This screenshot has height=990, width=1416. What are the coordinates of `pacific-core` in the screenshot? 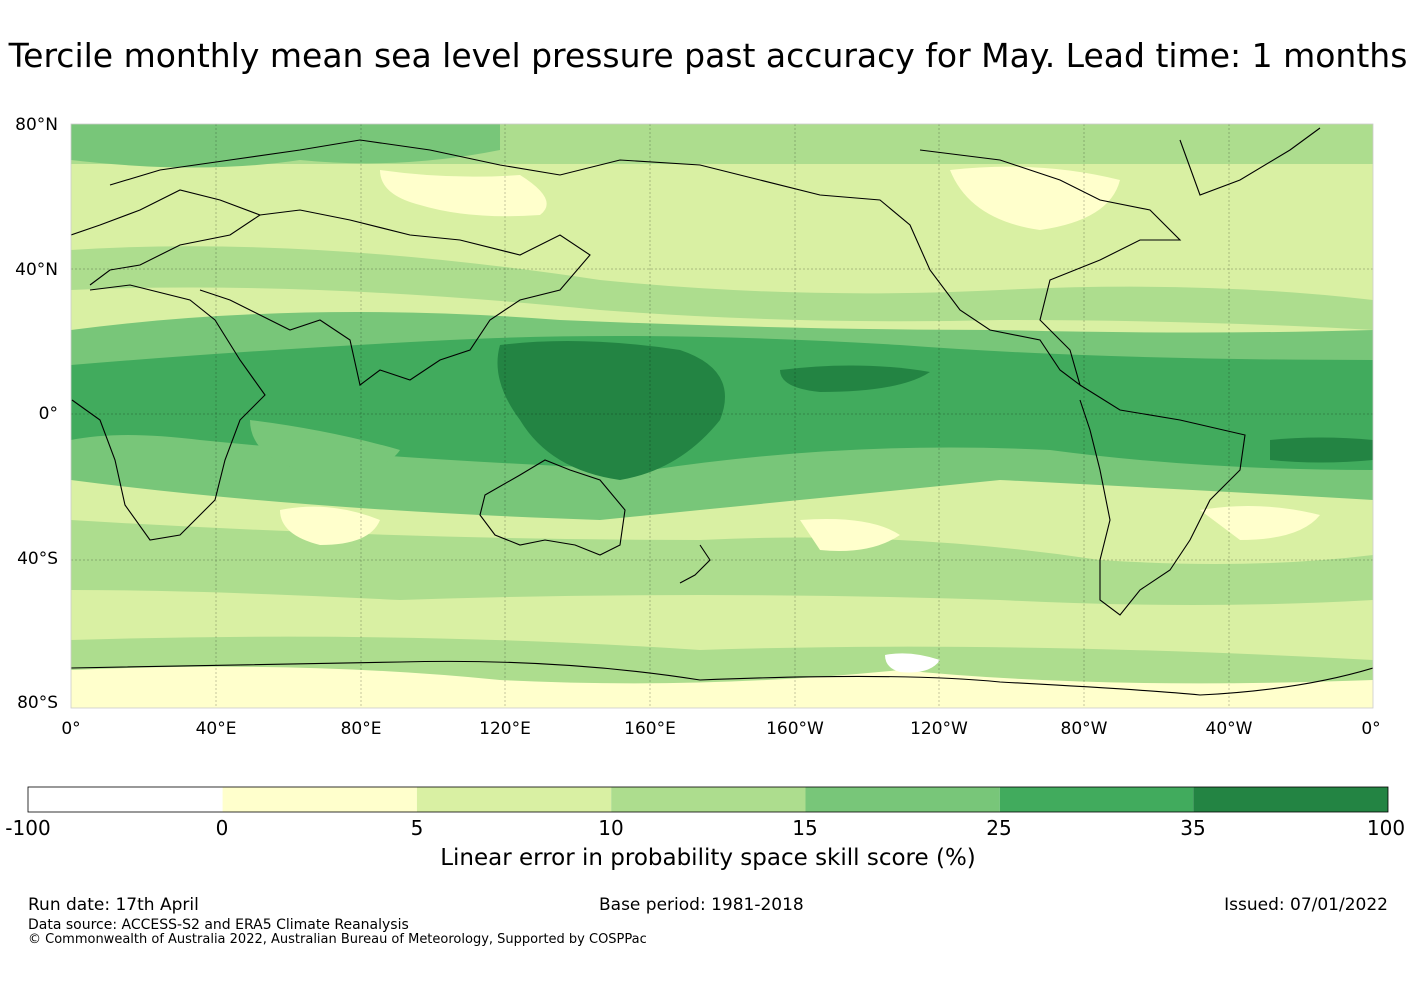 It's located at (855, 378).